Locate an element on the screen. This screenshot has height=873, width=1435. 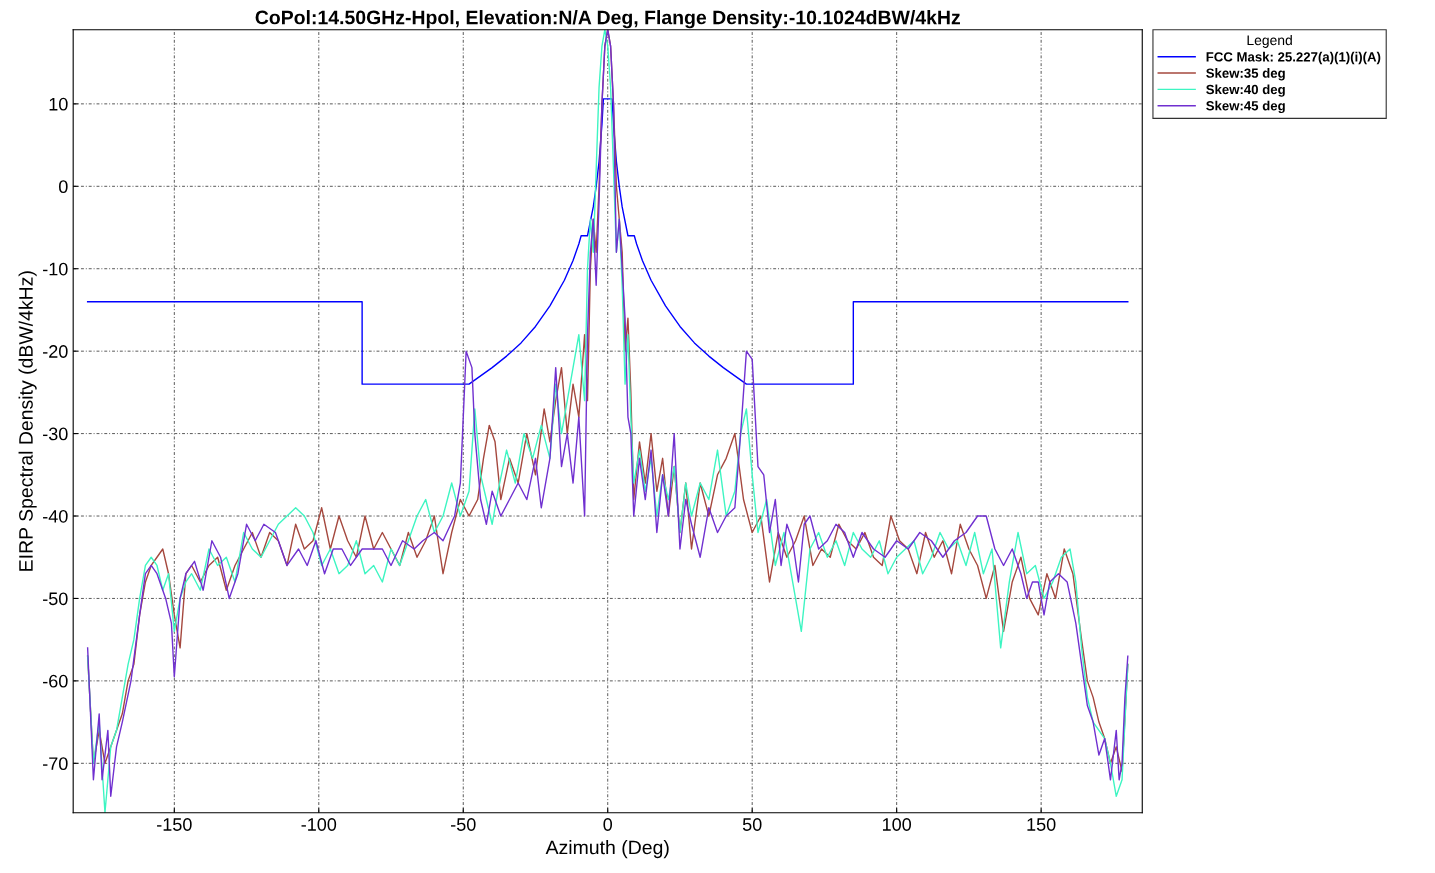
y-tick-label: -40 is located at coordinates (55, 516).